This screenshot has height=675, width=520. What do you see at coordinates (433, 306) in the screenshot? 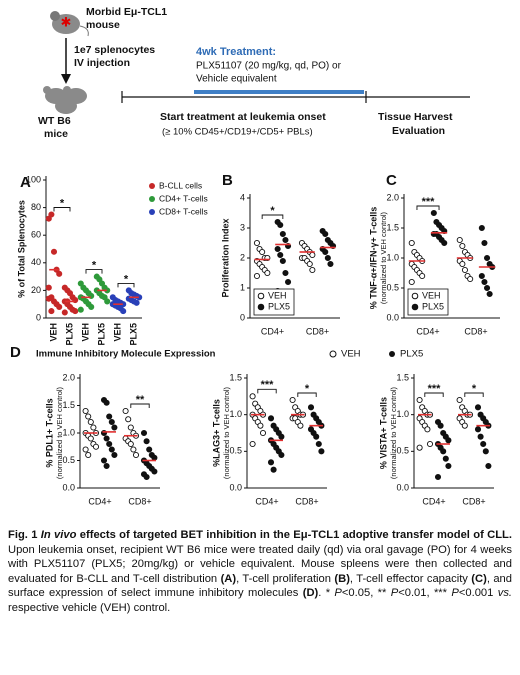
I see `legend-label: PLX5` at bounding box center [433, 306].